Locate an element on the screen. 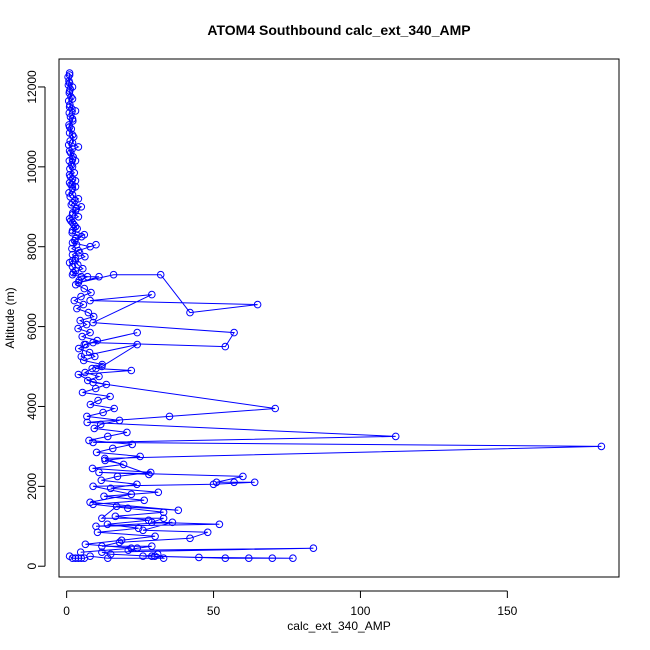  y-tick-label: 2000 is located at coordinates (32, 486).